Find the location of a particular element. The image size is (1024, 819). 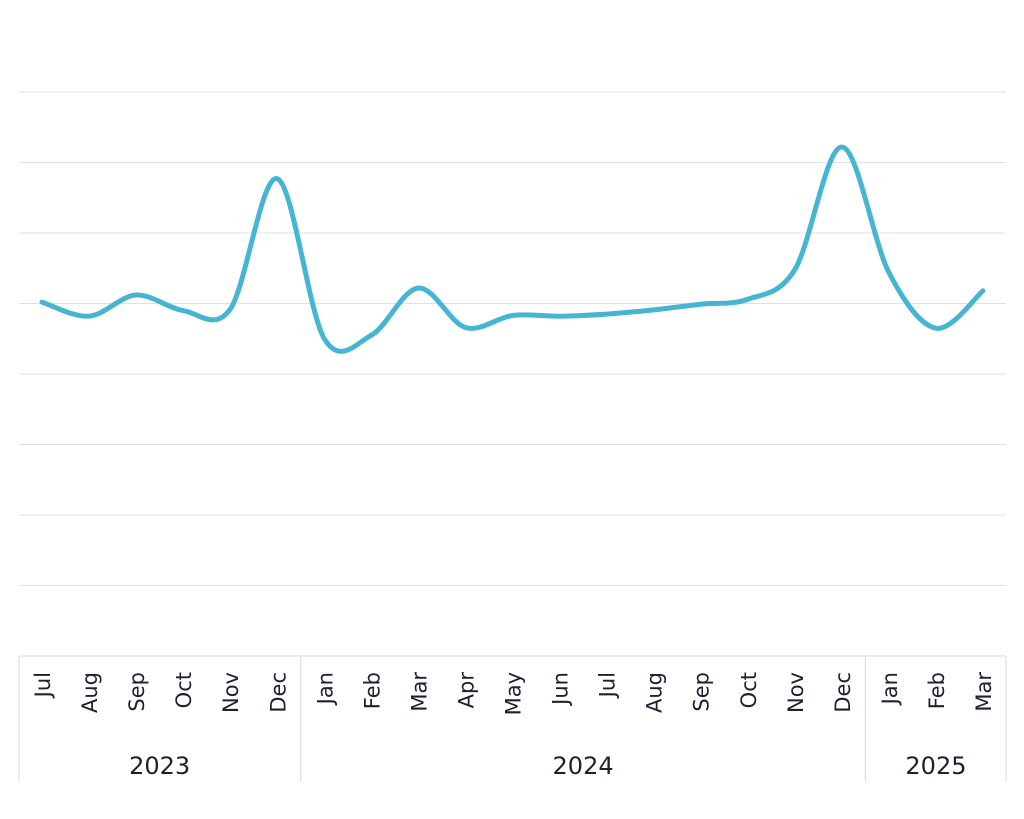

x-tick-label: Apr is located at coordinates (466, 690).